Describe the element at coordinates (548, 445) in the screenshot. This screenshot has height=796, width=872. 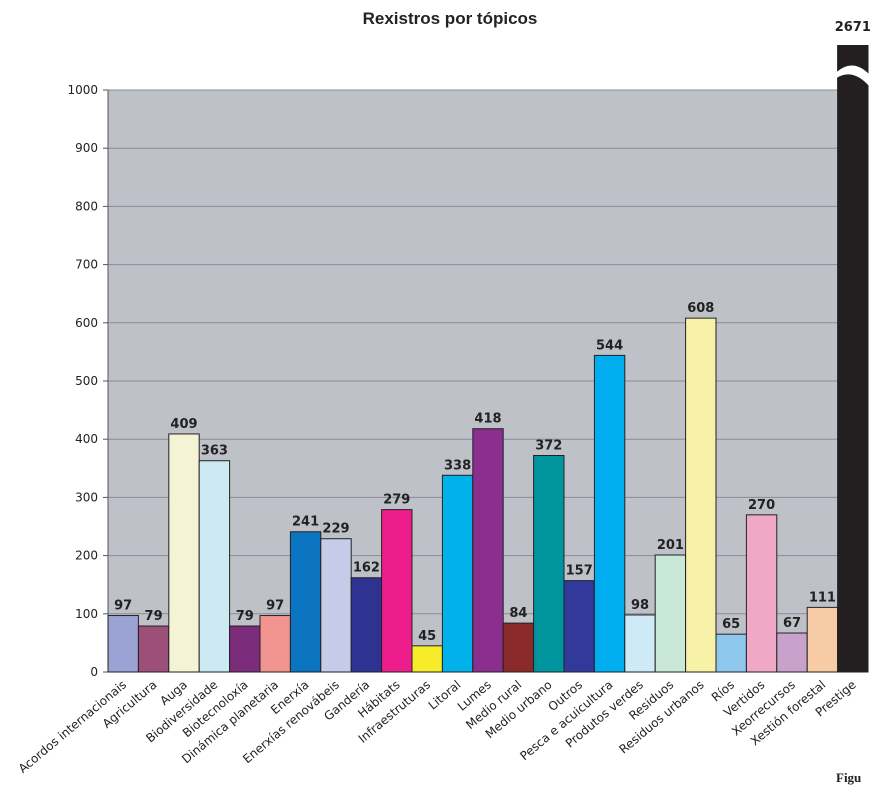
I see `value-label: 372` at that location.